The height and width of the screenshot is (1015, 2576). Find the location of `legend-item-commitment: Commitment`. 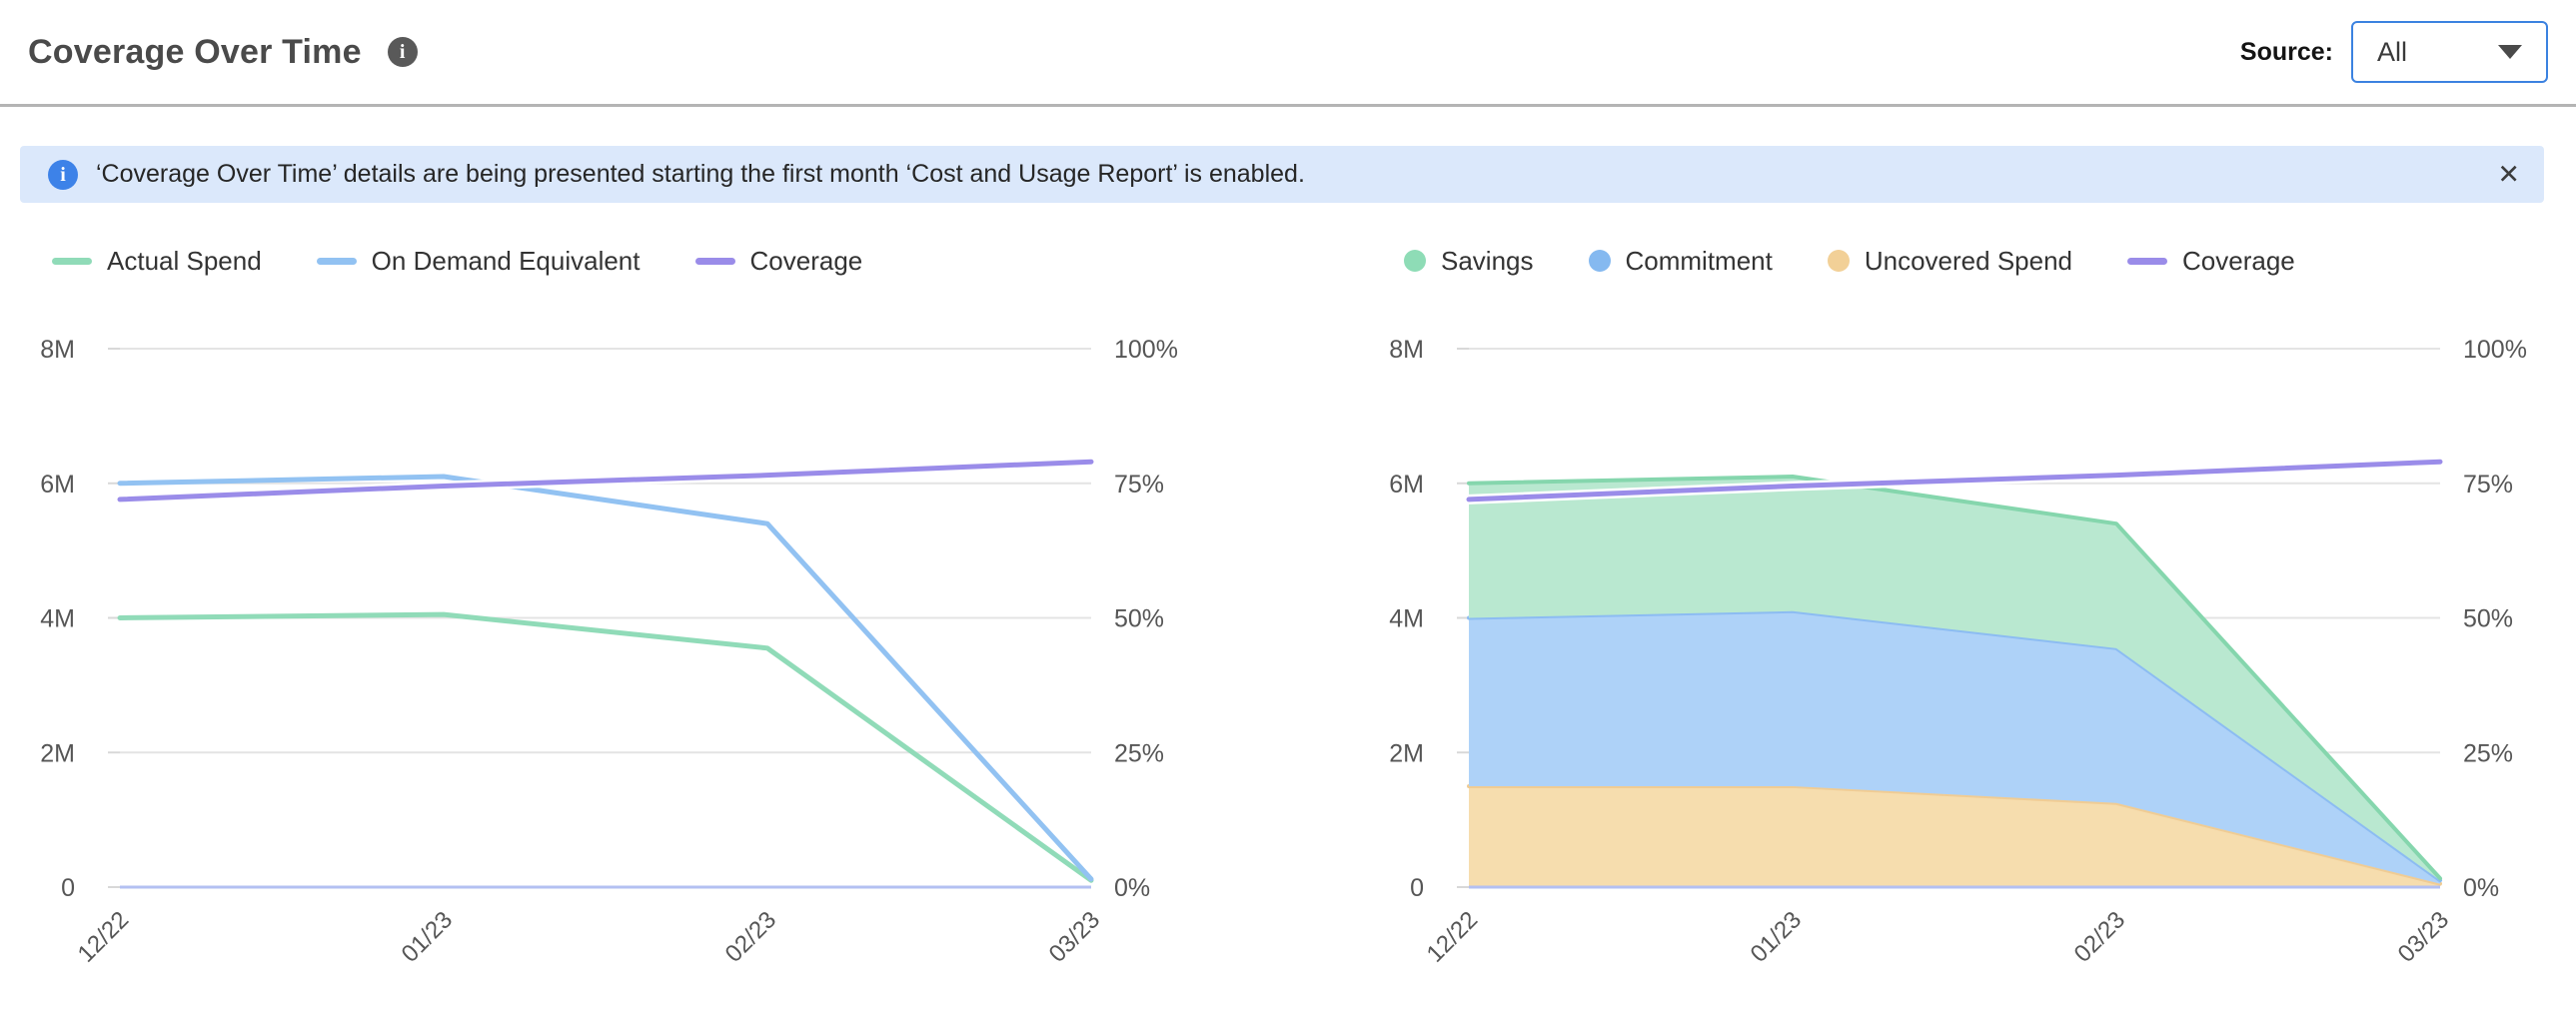

legend-item-commitment: Commitment is located at coordinates (1680, 261).